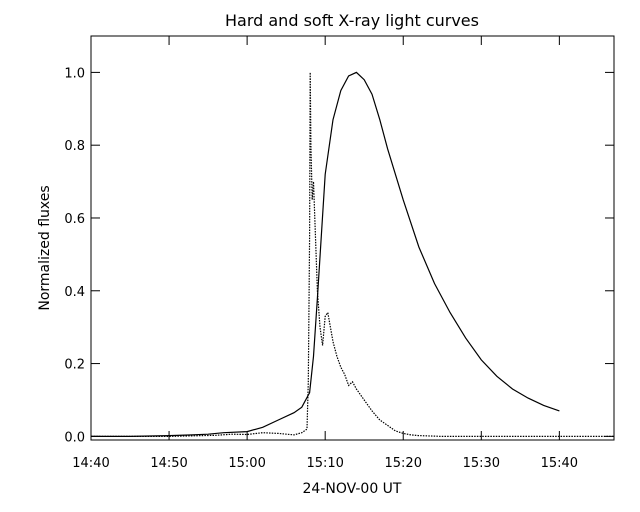  Describe the element at coordinates (74, 292) in the screenshot. I see `y-tick-label: 0.4` at that location.